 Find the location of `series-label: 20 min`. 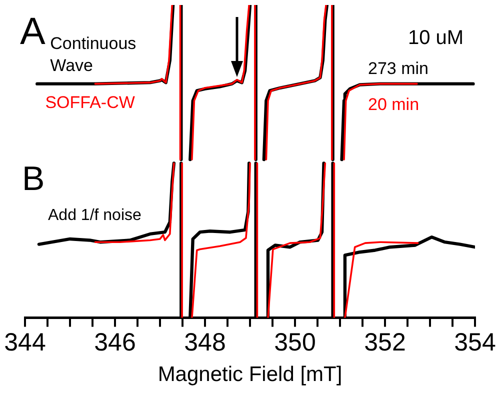

series-label: 20 min is located at coordinates (394, 104).